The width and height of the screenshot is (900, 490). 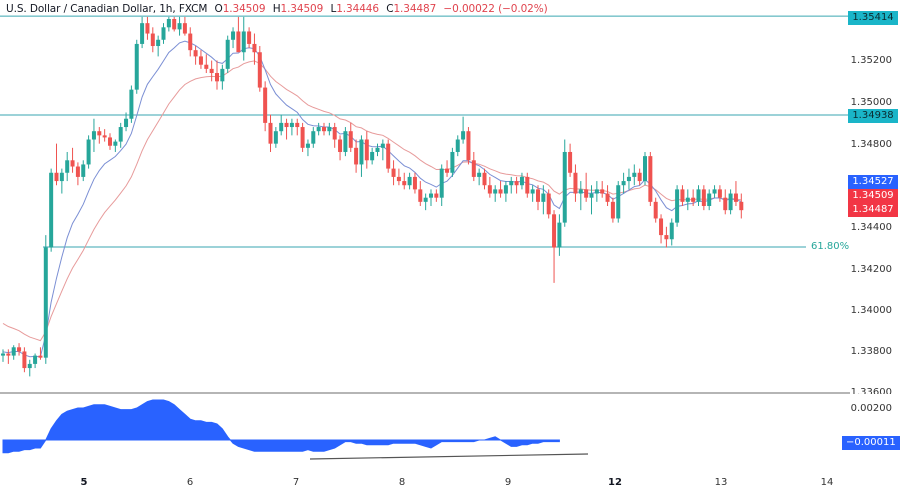 I want to click on price-tick: 1.34000, so click(x=871, y=310).